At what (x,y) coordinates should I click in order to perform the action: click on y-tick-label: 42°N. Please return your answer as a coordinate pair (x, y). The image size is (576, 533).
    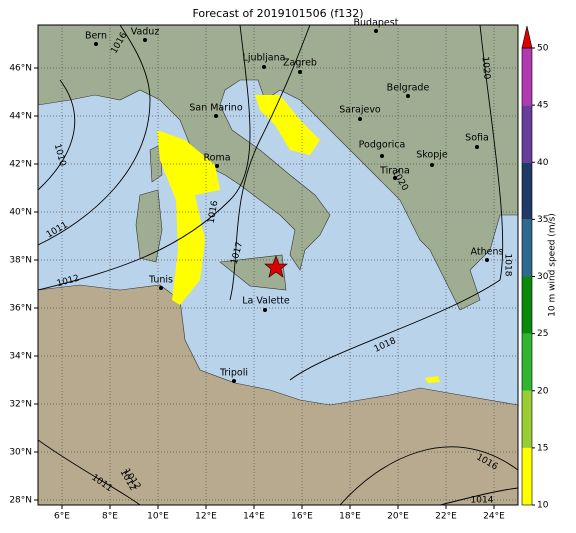
    Looking at the image, I should click on (20, 165).